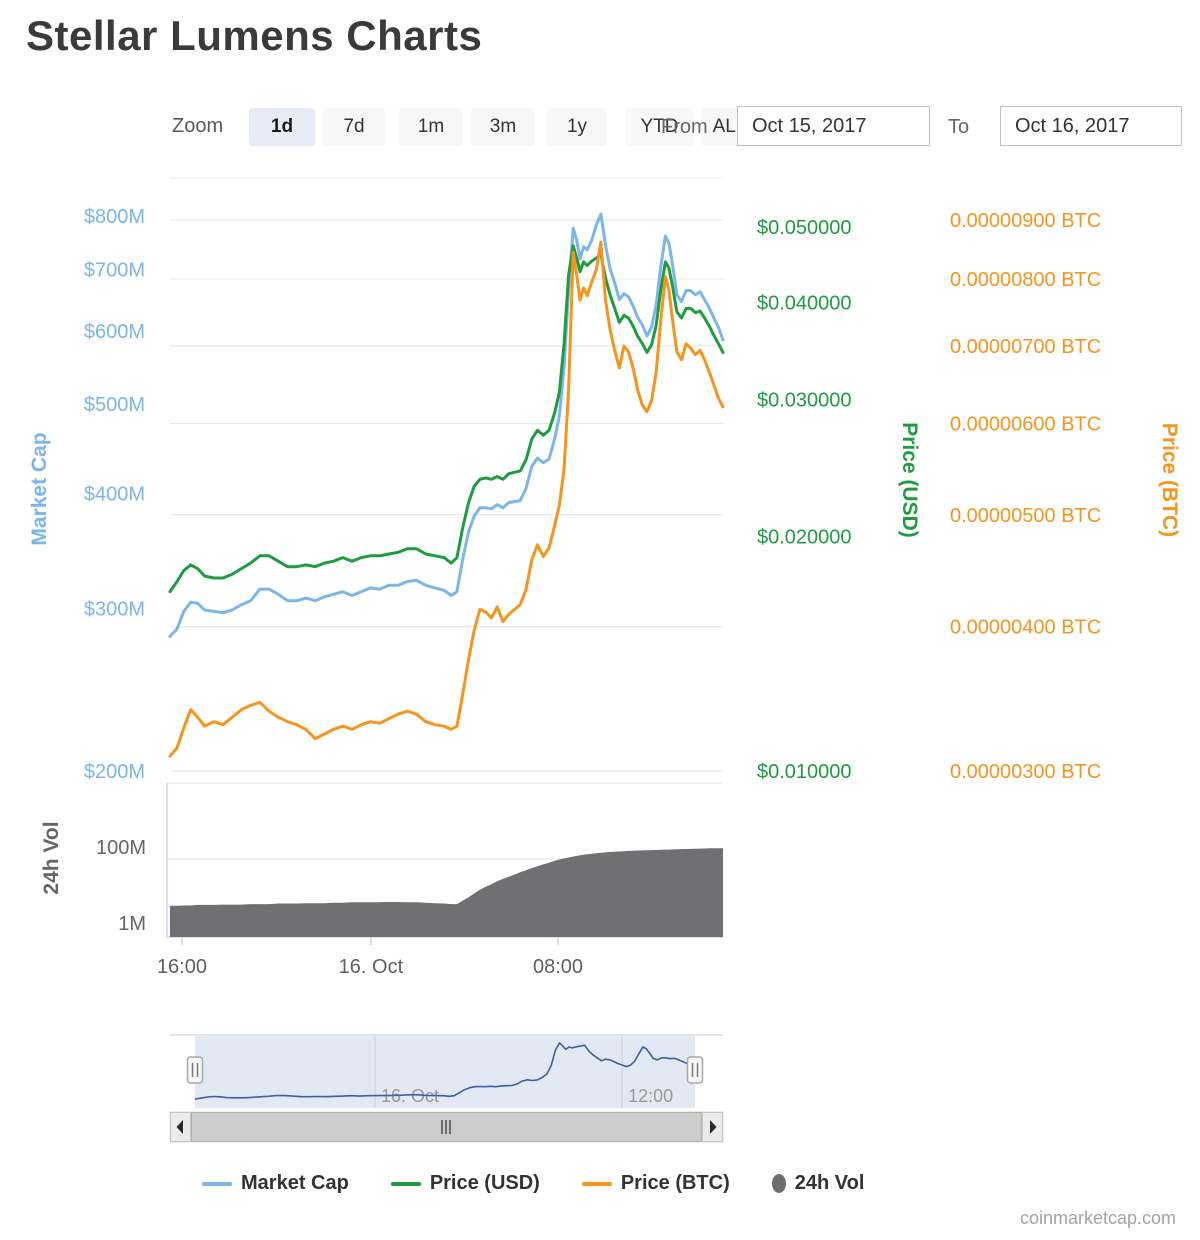 Image resolution: width=1200 pixels, height=1240 pixels. I want to click on x-axis-label: 08:00, so click(558, 967).